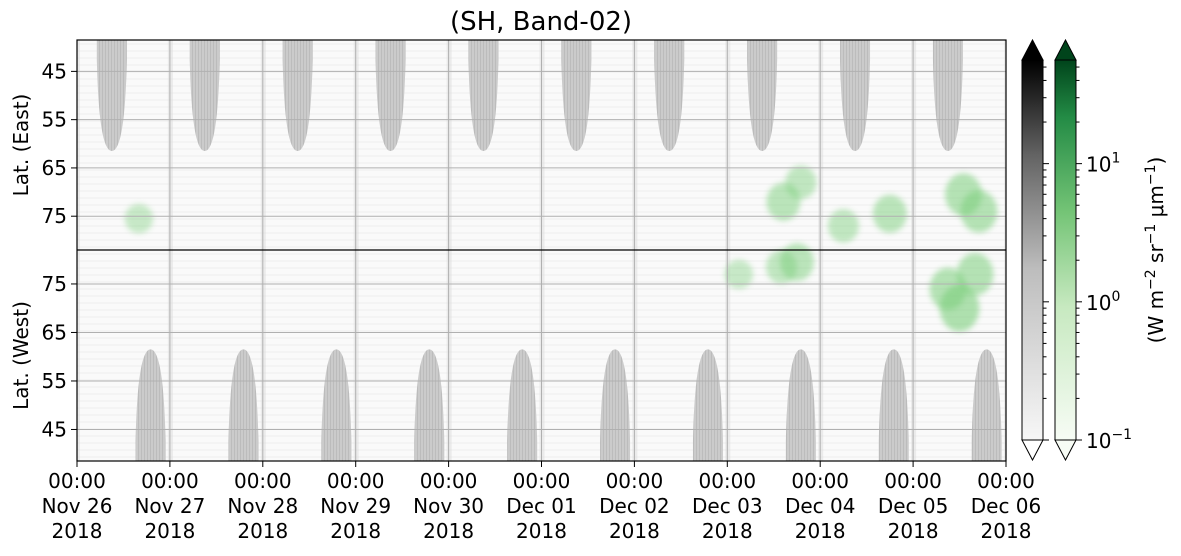 The height and width of the screenshot is (556, 1181). I want to click on x-tick-label: 00:00 Nov 26 2018, so click(77, 506).